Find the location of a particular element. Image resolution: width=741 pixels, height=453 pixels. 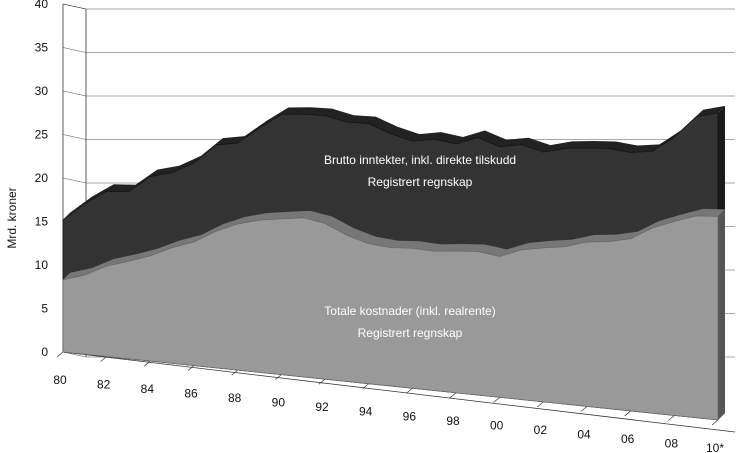

x-tick-label: 00 is located at coordinates (497, 425).